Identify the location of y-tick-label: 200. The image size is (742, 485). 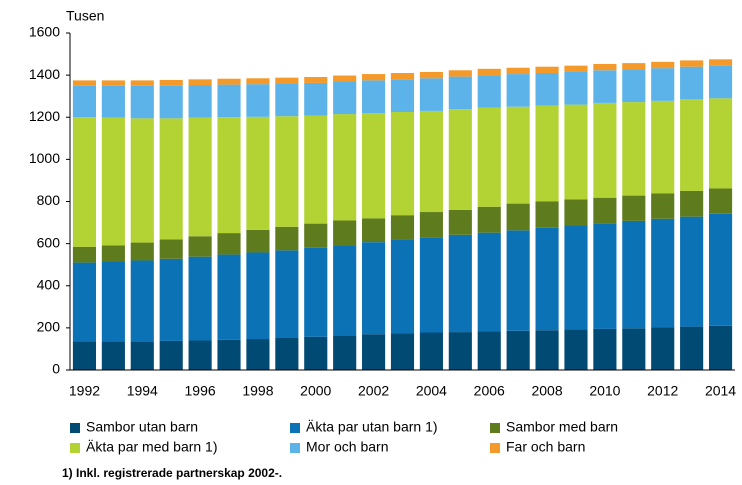
(49, 327).